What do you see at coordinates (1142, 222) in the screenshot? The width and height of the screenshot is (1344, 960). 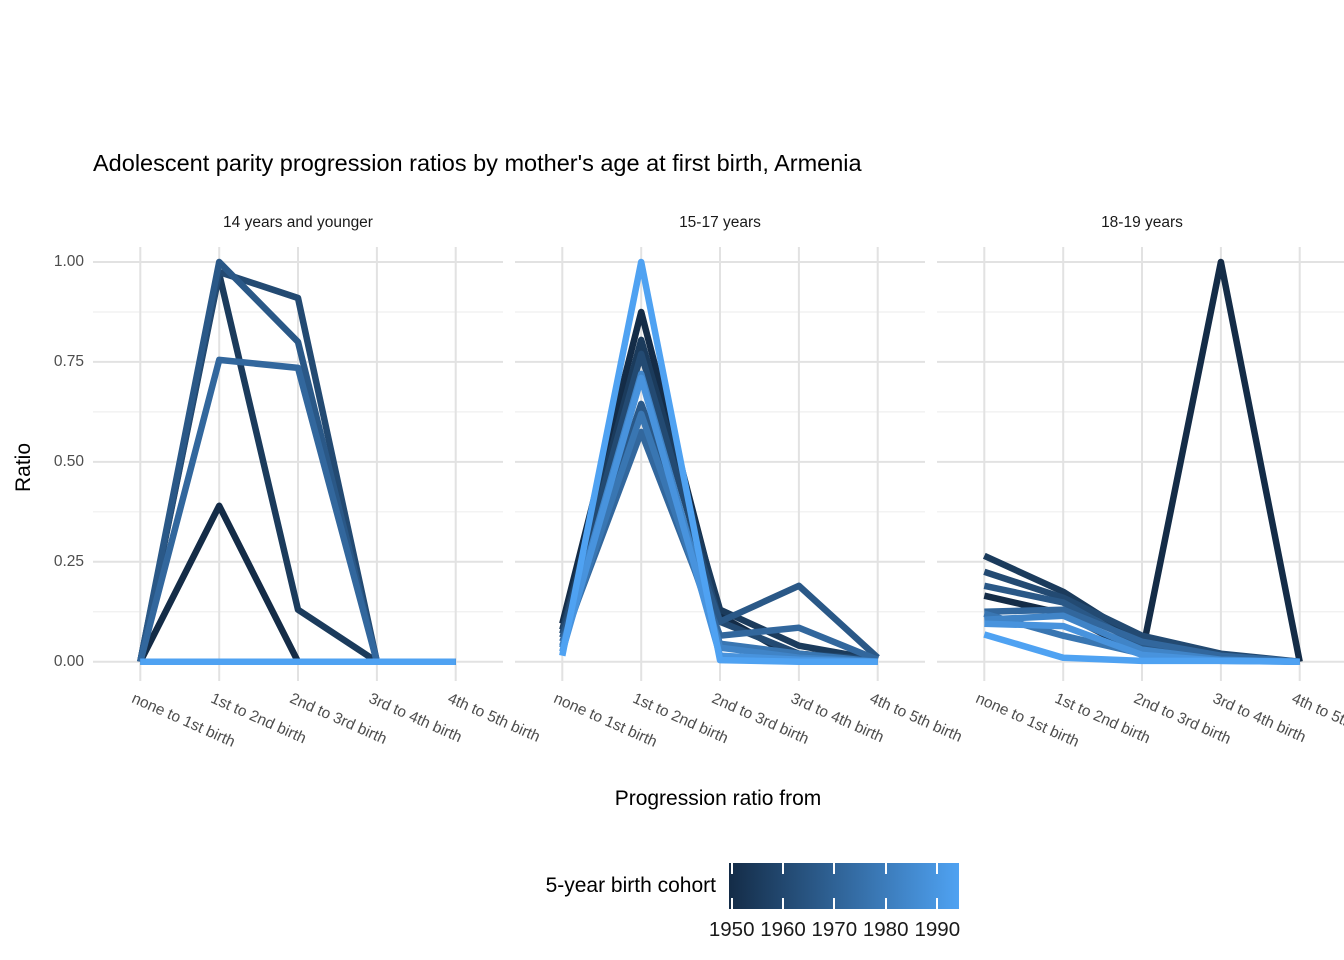 I see `facet-strip-18-19: 18-19 years` at bounding box center [1142, 222].